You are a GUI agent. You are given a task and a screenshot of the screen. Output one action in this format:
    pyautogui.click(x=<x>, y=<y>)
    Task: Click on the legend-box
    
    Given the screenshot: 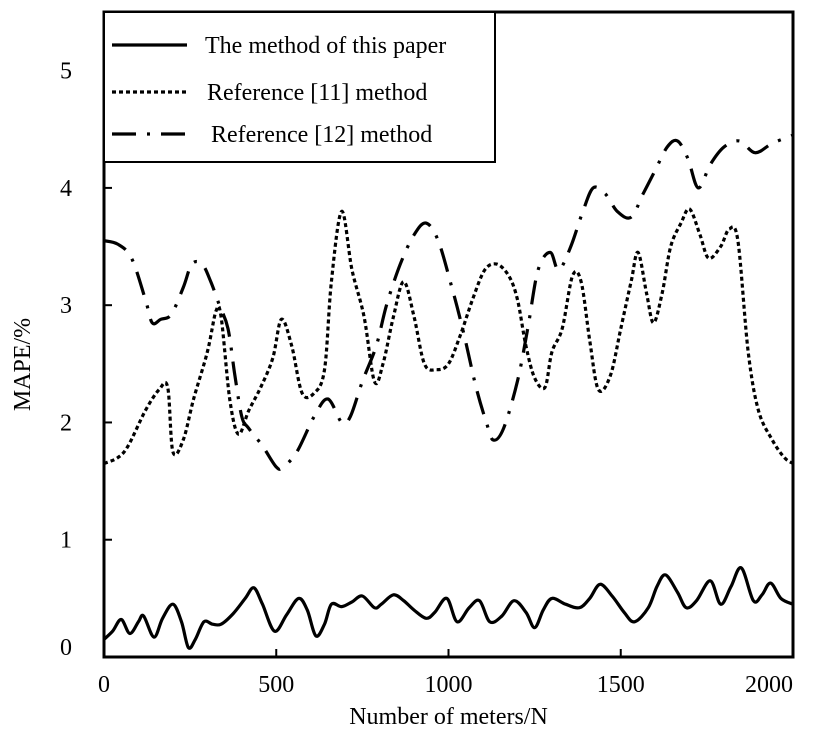 What is the action you would take?
    pyautogui.click(x=299, y=87)
    